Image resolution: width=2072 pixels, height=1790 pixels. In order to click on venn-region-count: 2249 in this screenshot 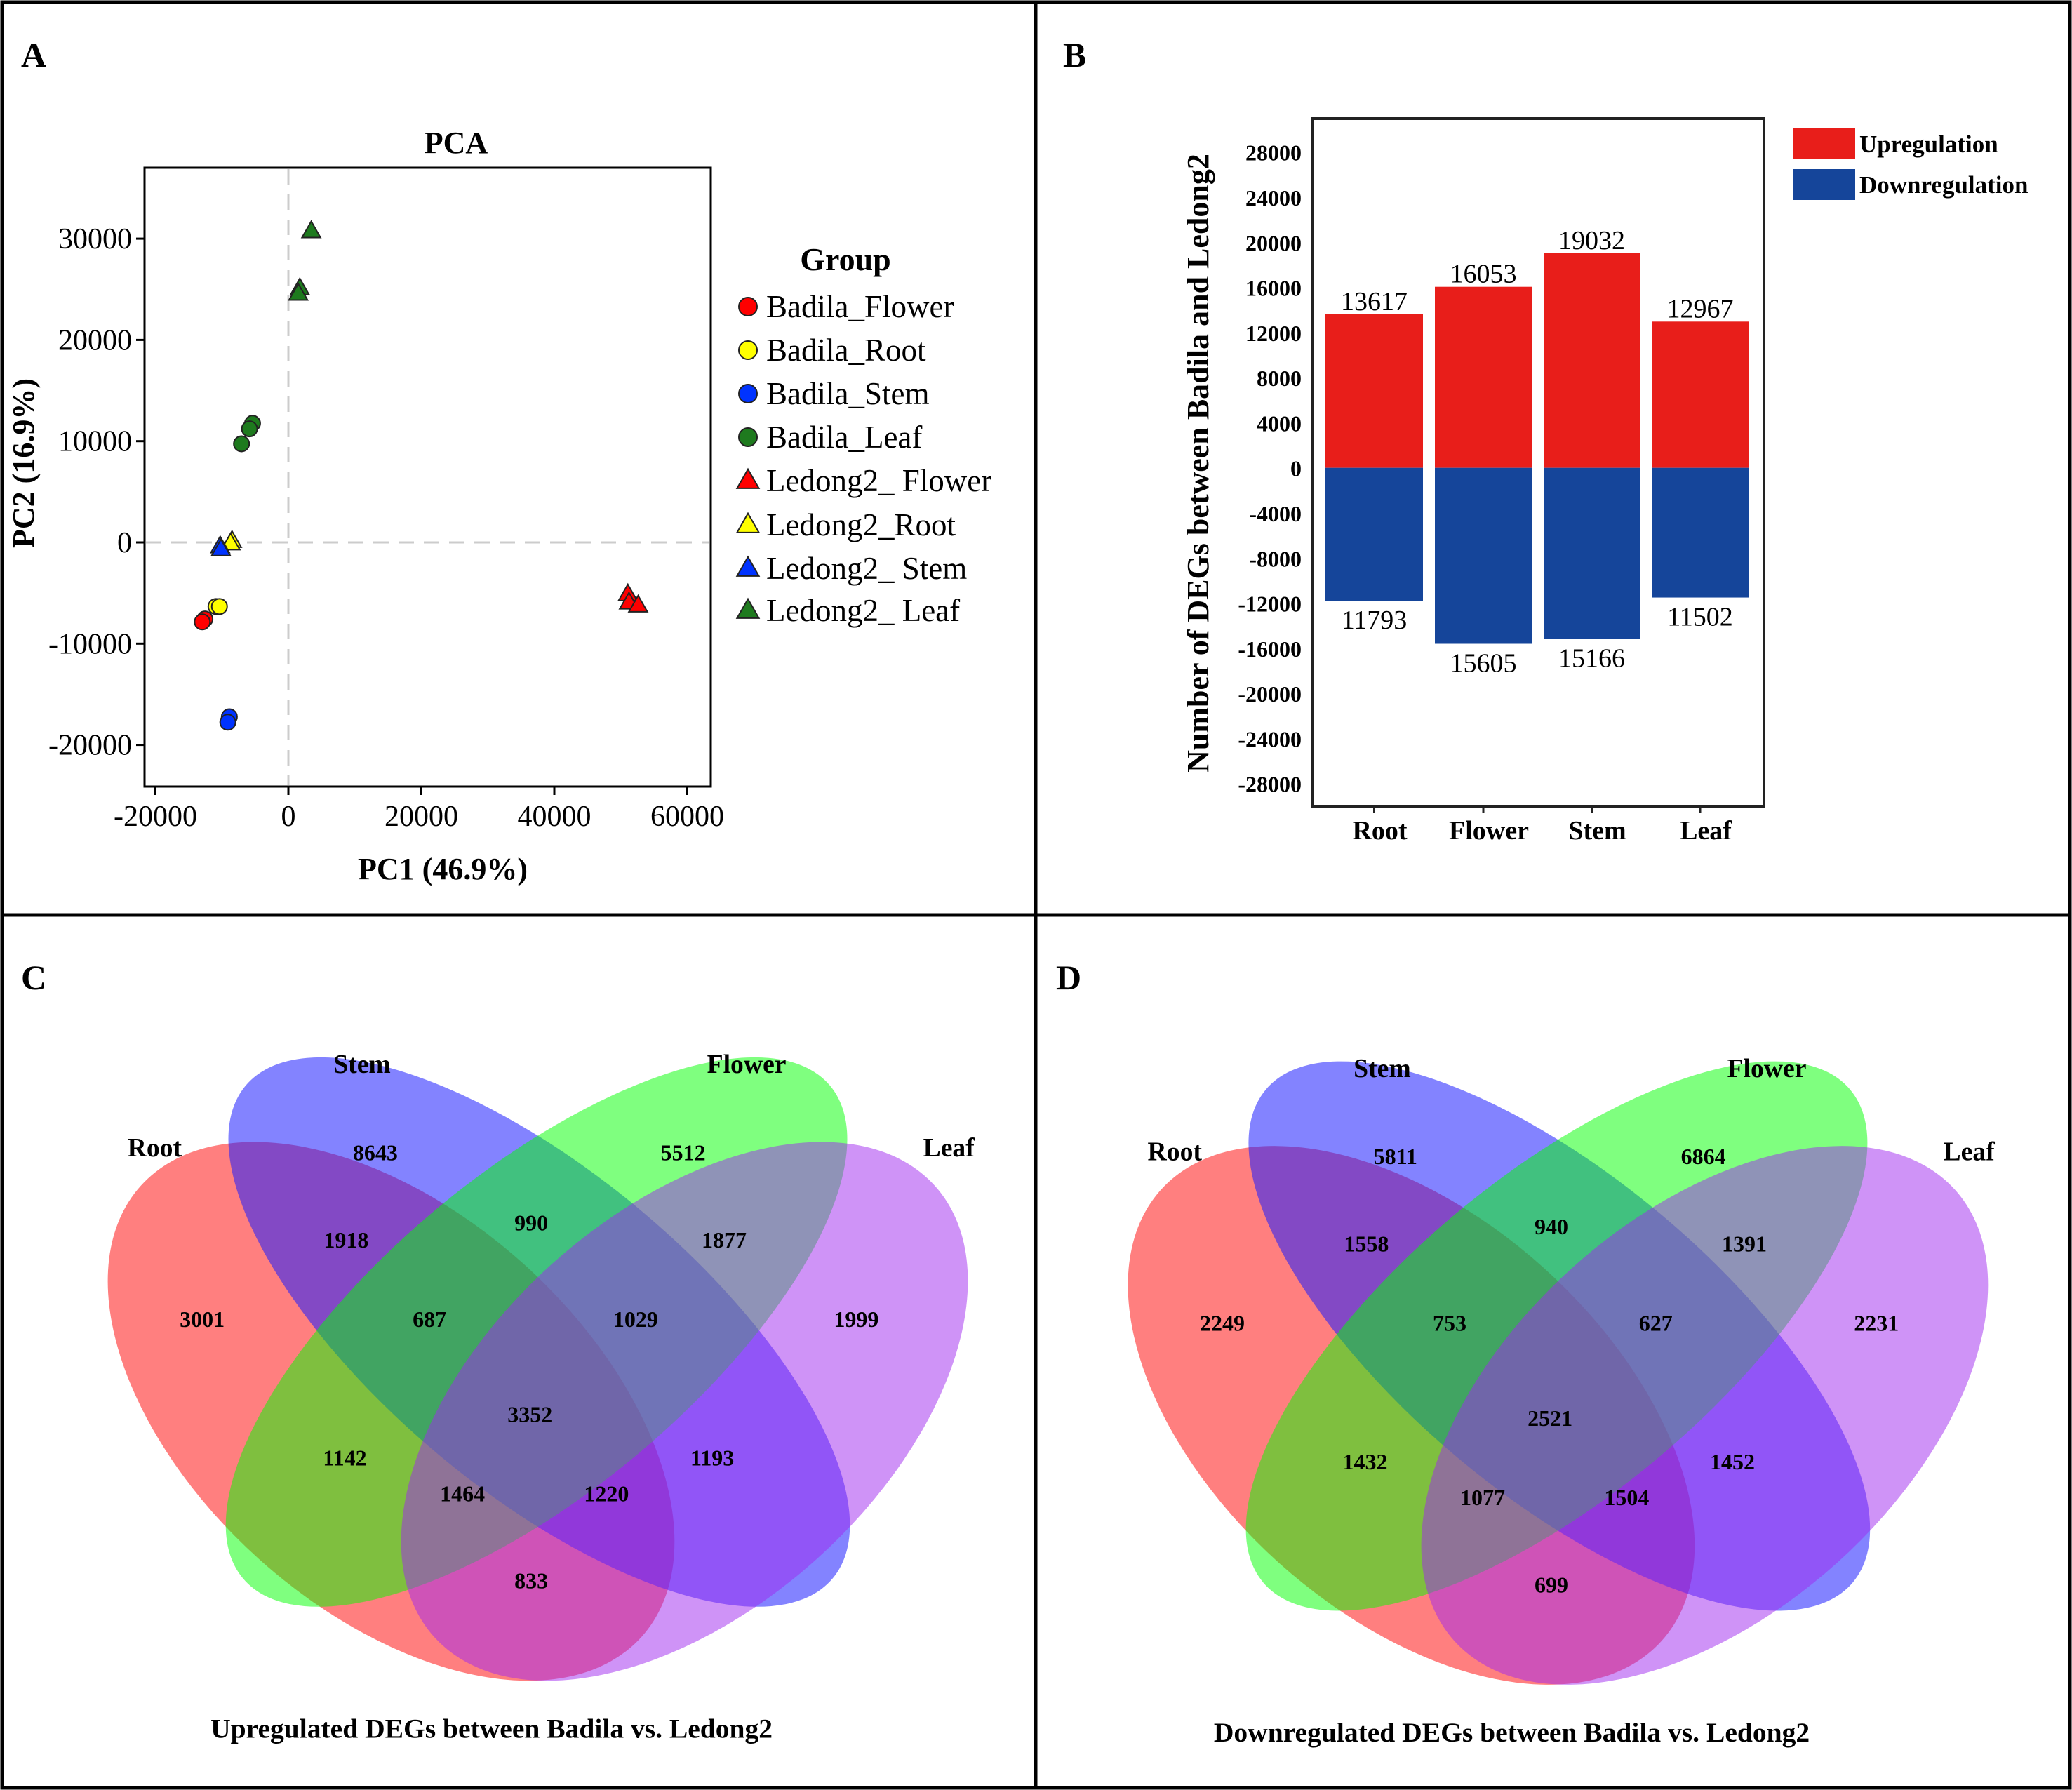, I will do `click(1222, 1322)`.